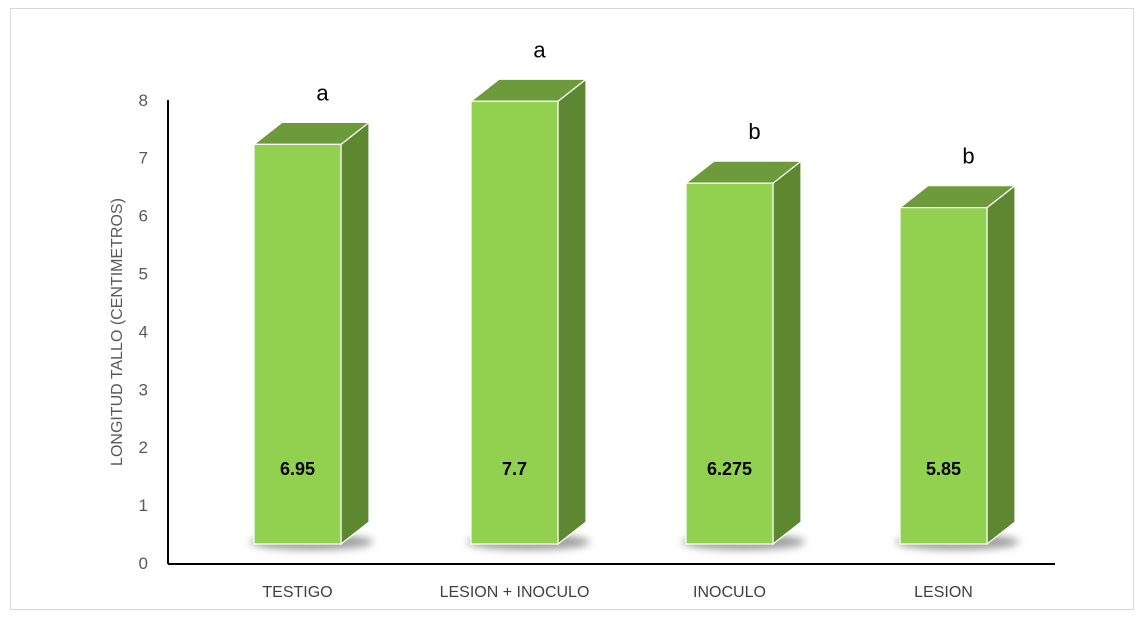 This screenshot has width=1146, height=620. I want to click on y-tick-label: 3, so click(143, 389).